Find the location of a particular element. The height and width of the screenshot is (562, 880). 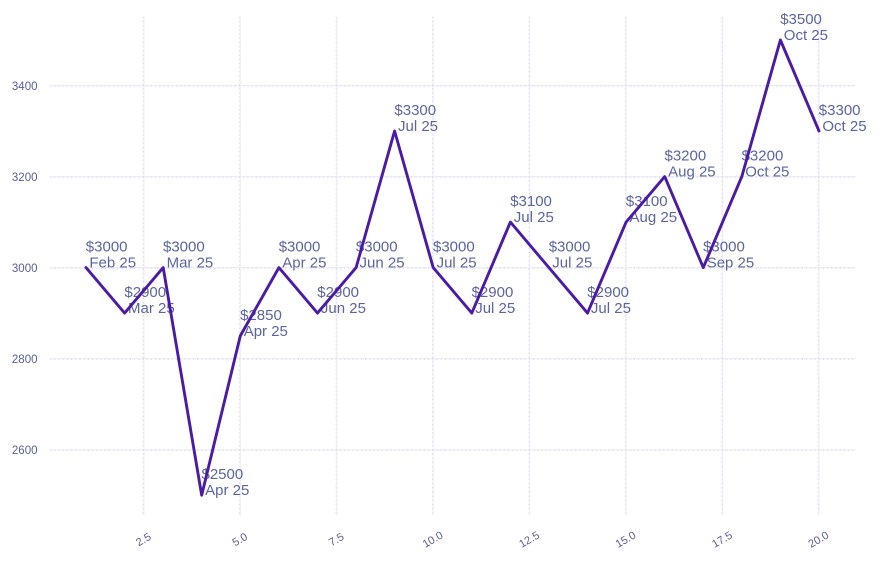

svg-text: Feb 25 is located at coordinates (112, 263).